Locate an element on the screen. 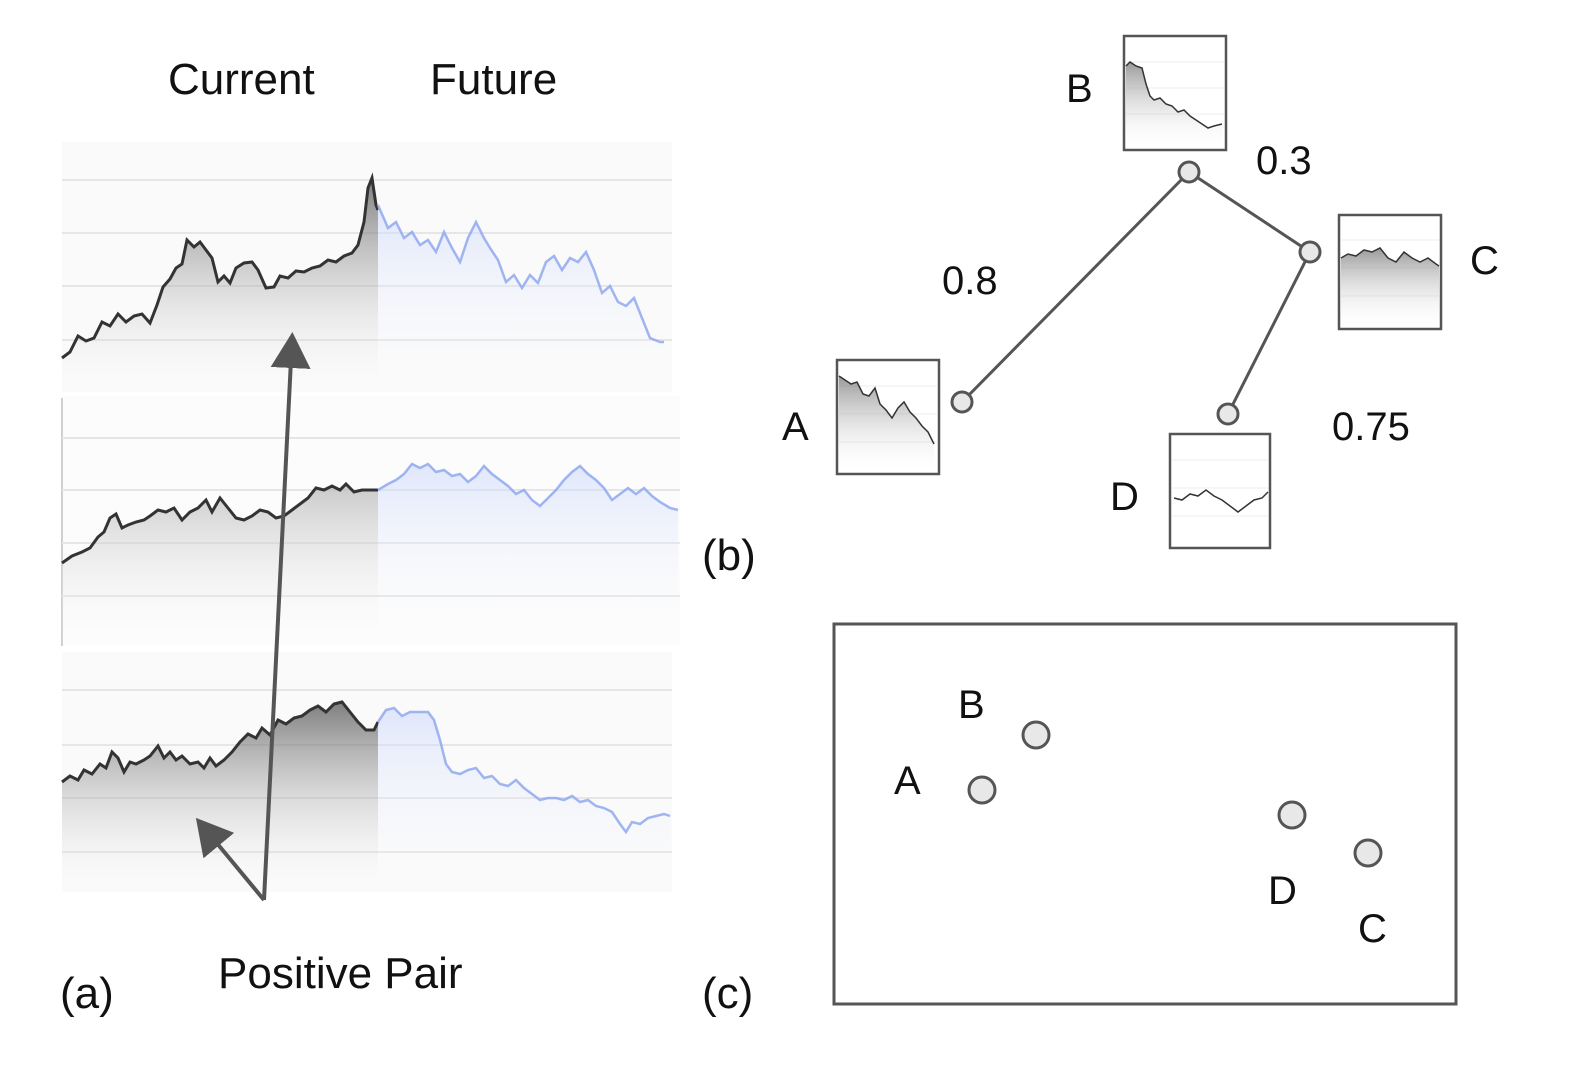 Image resolution: width=1582 pixels, height=1068 pixels. node-a-label: A is located at coordinates (795, 427).